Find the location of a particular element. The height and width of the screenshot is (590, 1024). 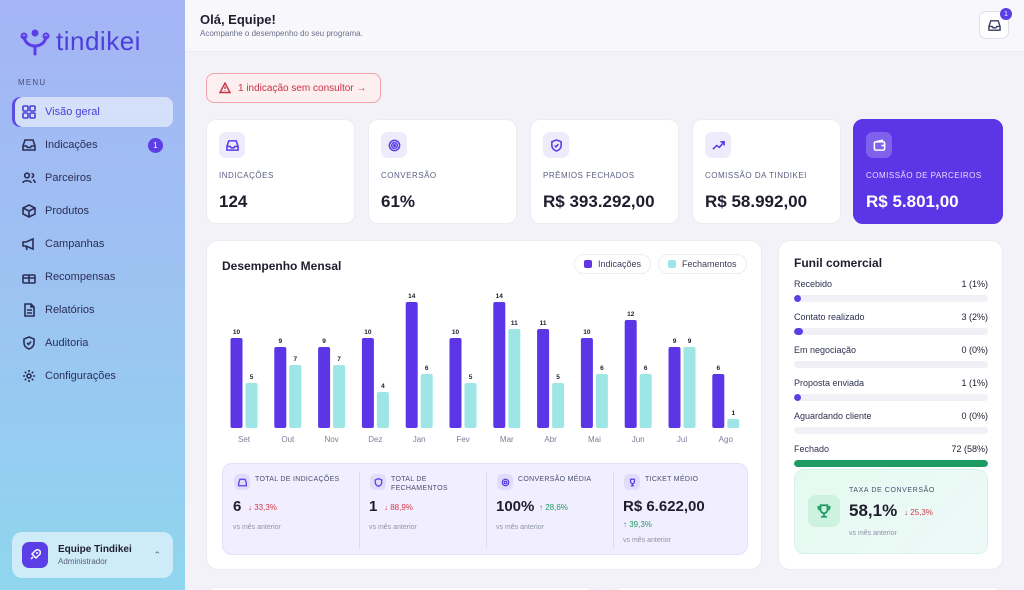

bar-indicacoes-out is located at coordinates (280, 387).